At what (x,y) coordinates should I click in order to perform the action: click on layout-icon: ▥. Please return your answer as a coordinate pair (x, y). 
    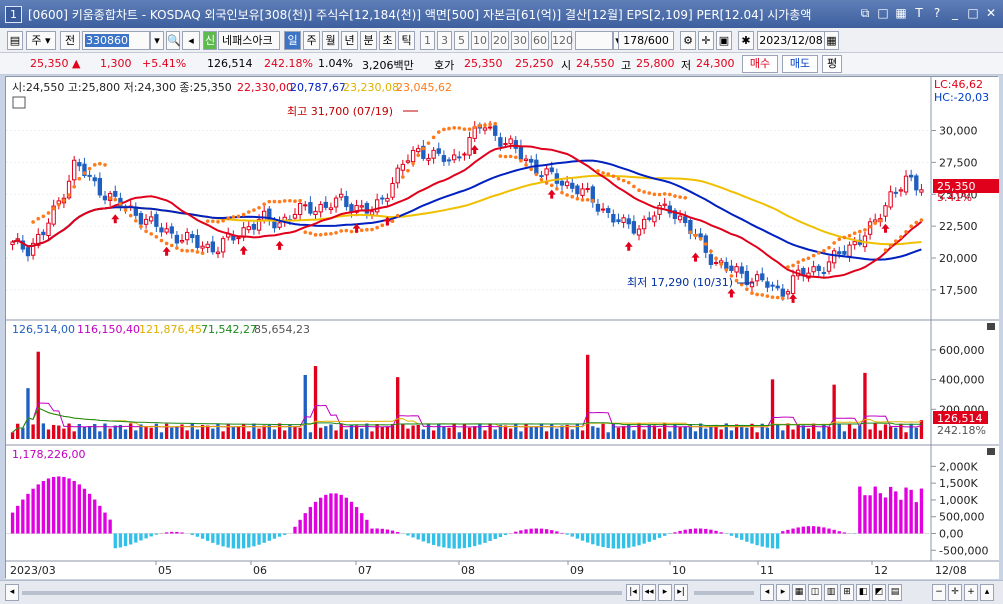
    Looking at the image, I should click on (831, 592).